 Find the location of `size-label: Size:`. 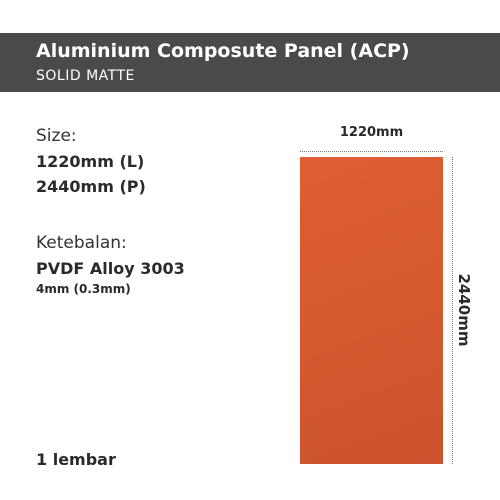

size-label: Size: is located at coordinates (56, 136).